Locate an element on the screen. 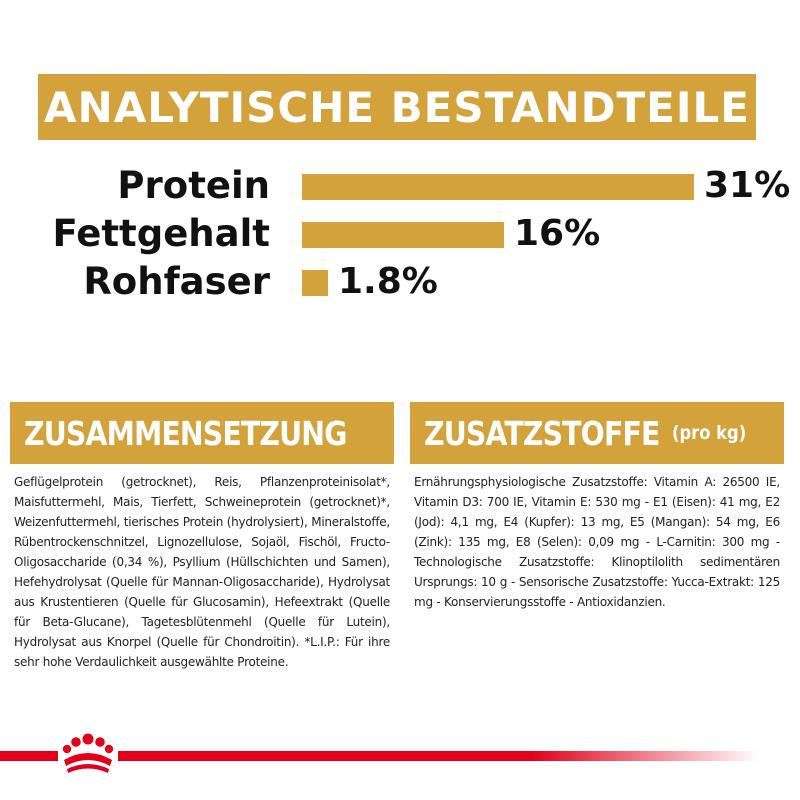 Image resolution: width=800 pixels, height=800 pixels. analysis-label: Rohfaser is located at coordinates (176, 281).